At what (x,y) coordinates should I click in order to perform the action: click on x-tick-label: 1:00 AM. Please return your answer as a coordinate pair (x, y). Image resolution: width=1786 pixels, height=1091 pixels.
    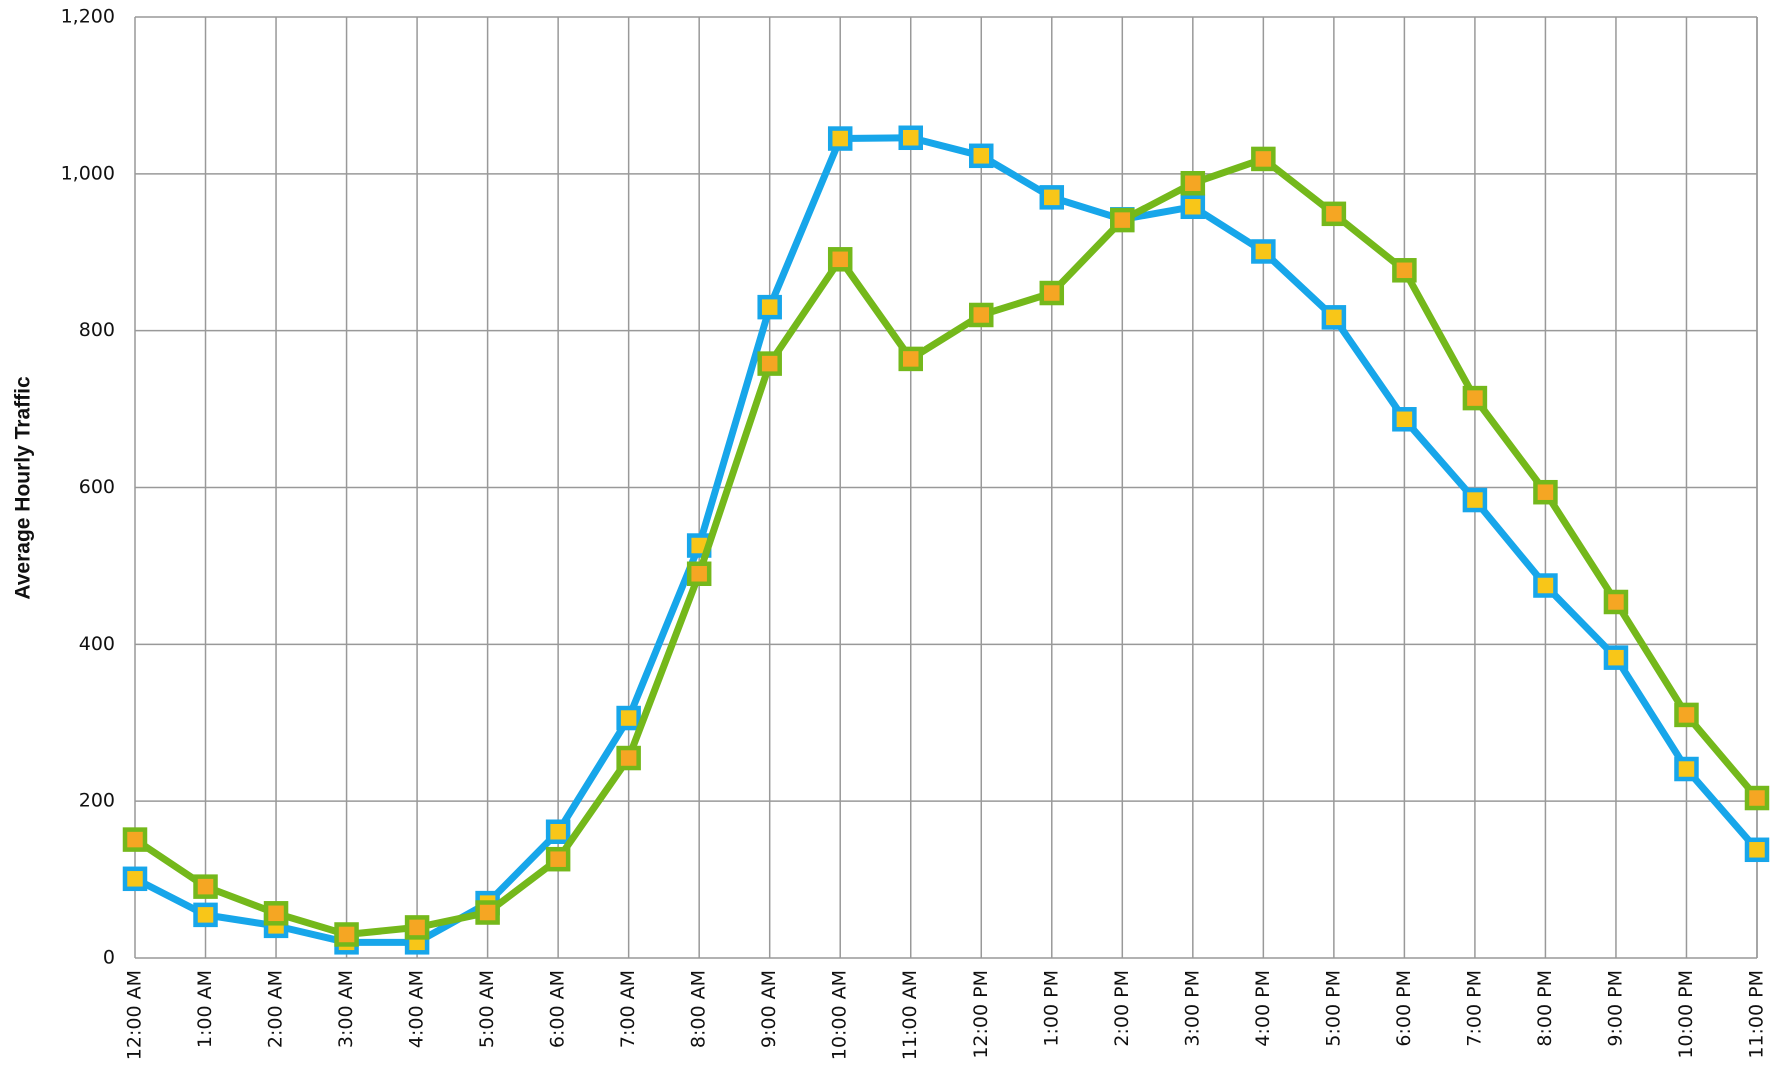
    Looking at the image, I should click on (205, 1009).